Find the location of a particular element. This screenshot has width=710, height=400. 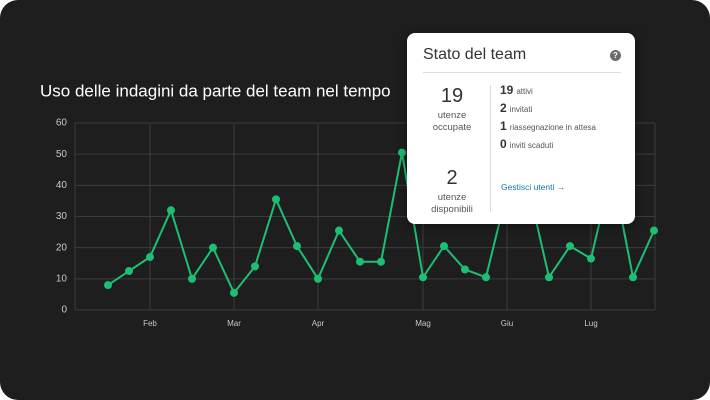

stat: 19 attivi is located at coordinates (516, 90).